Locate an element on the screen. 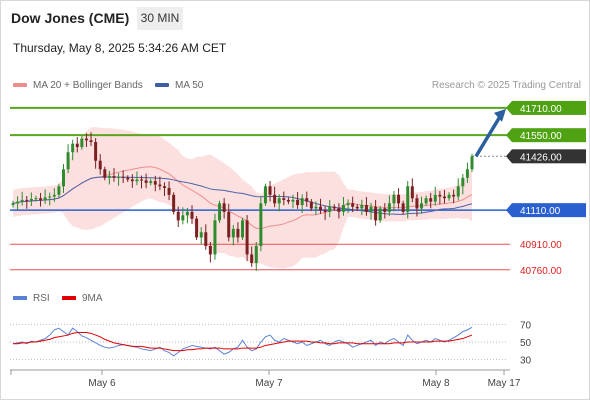 This screenshot has height=400, width=590. rsi-level-label-30: 30 is located at coordinates (526, 360).